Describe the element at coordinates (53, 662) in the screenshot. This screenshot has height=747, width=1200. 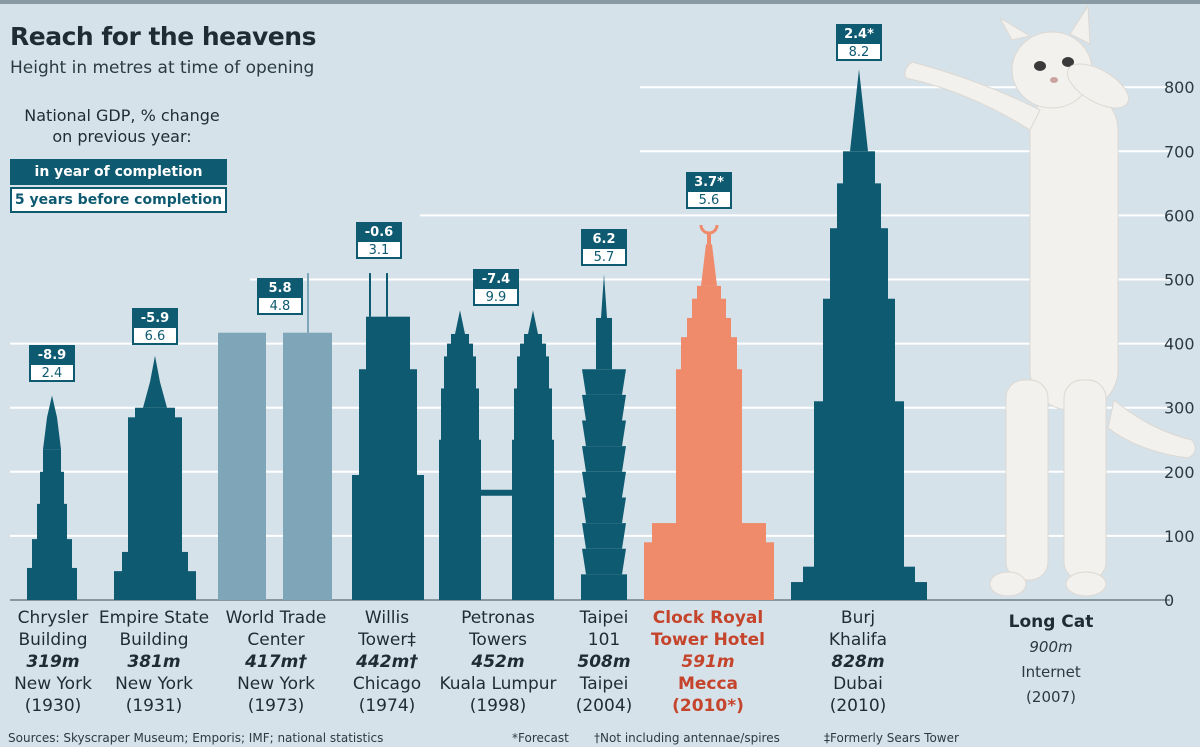
I see `building-height: 319m` at that location.